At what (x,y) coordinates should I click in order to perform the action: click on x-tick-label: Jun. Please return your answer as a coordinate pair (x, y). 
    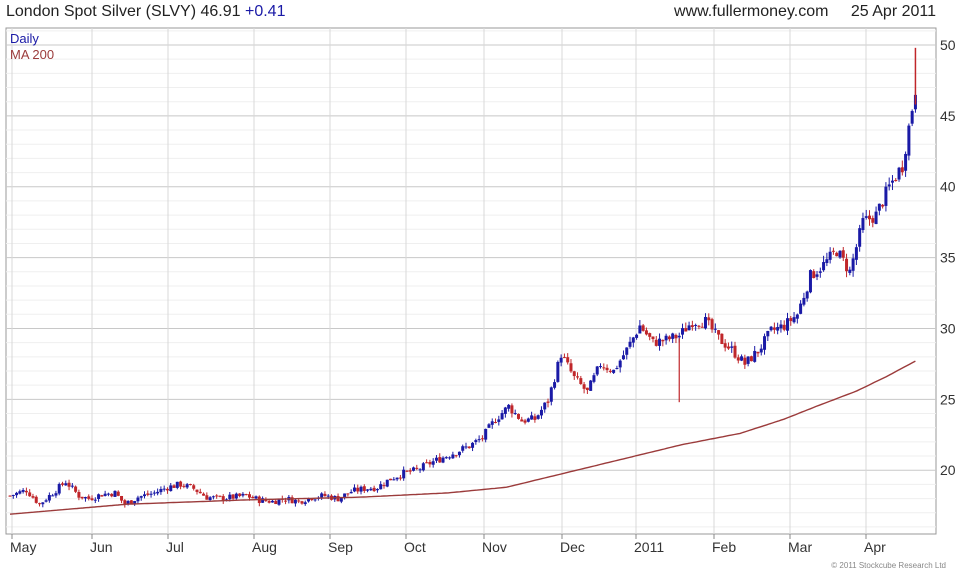
    Looking at the image, I should click on (101, 547).